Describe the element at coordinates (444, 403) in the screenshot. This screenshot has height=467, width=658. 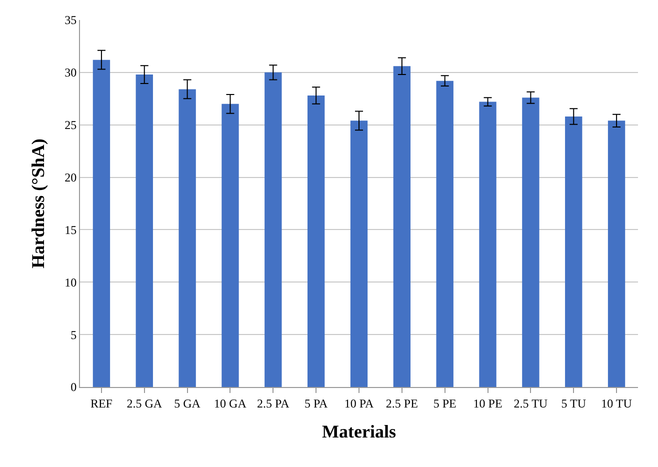
I see `x-tick-label: 5 PE` at that location.